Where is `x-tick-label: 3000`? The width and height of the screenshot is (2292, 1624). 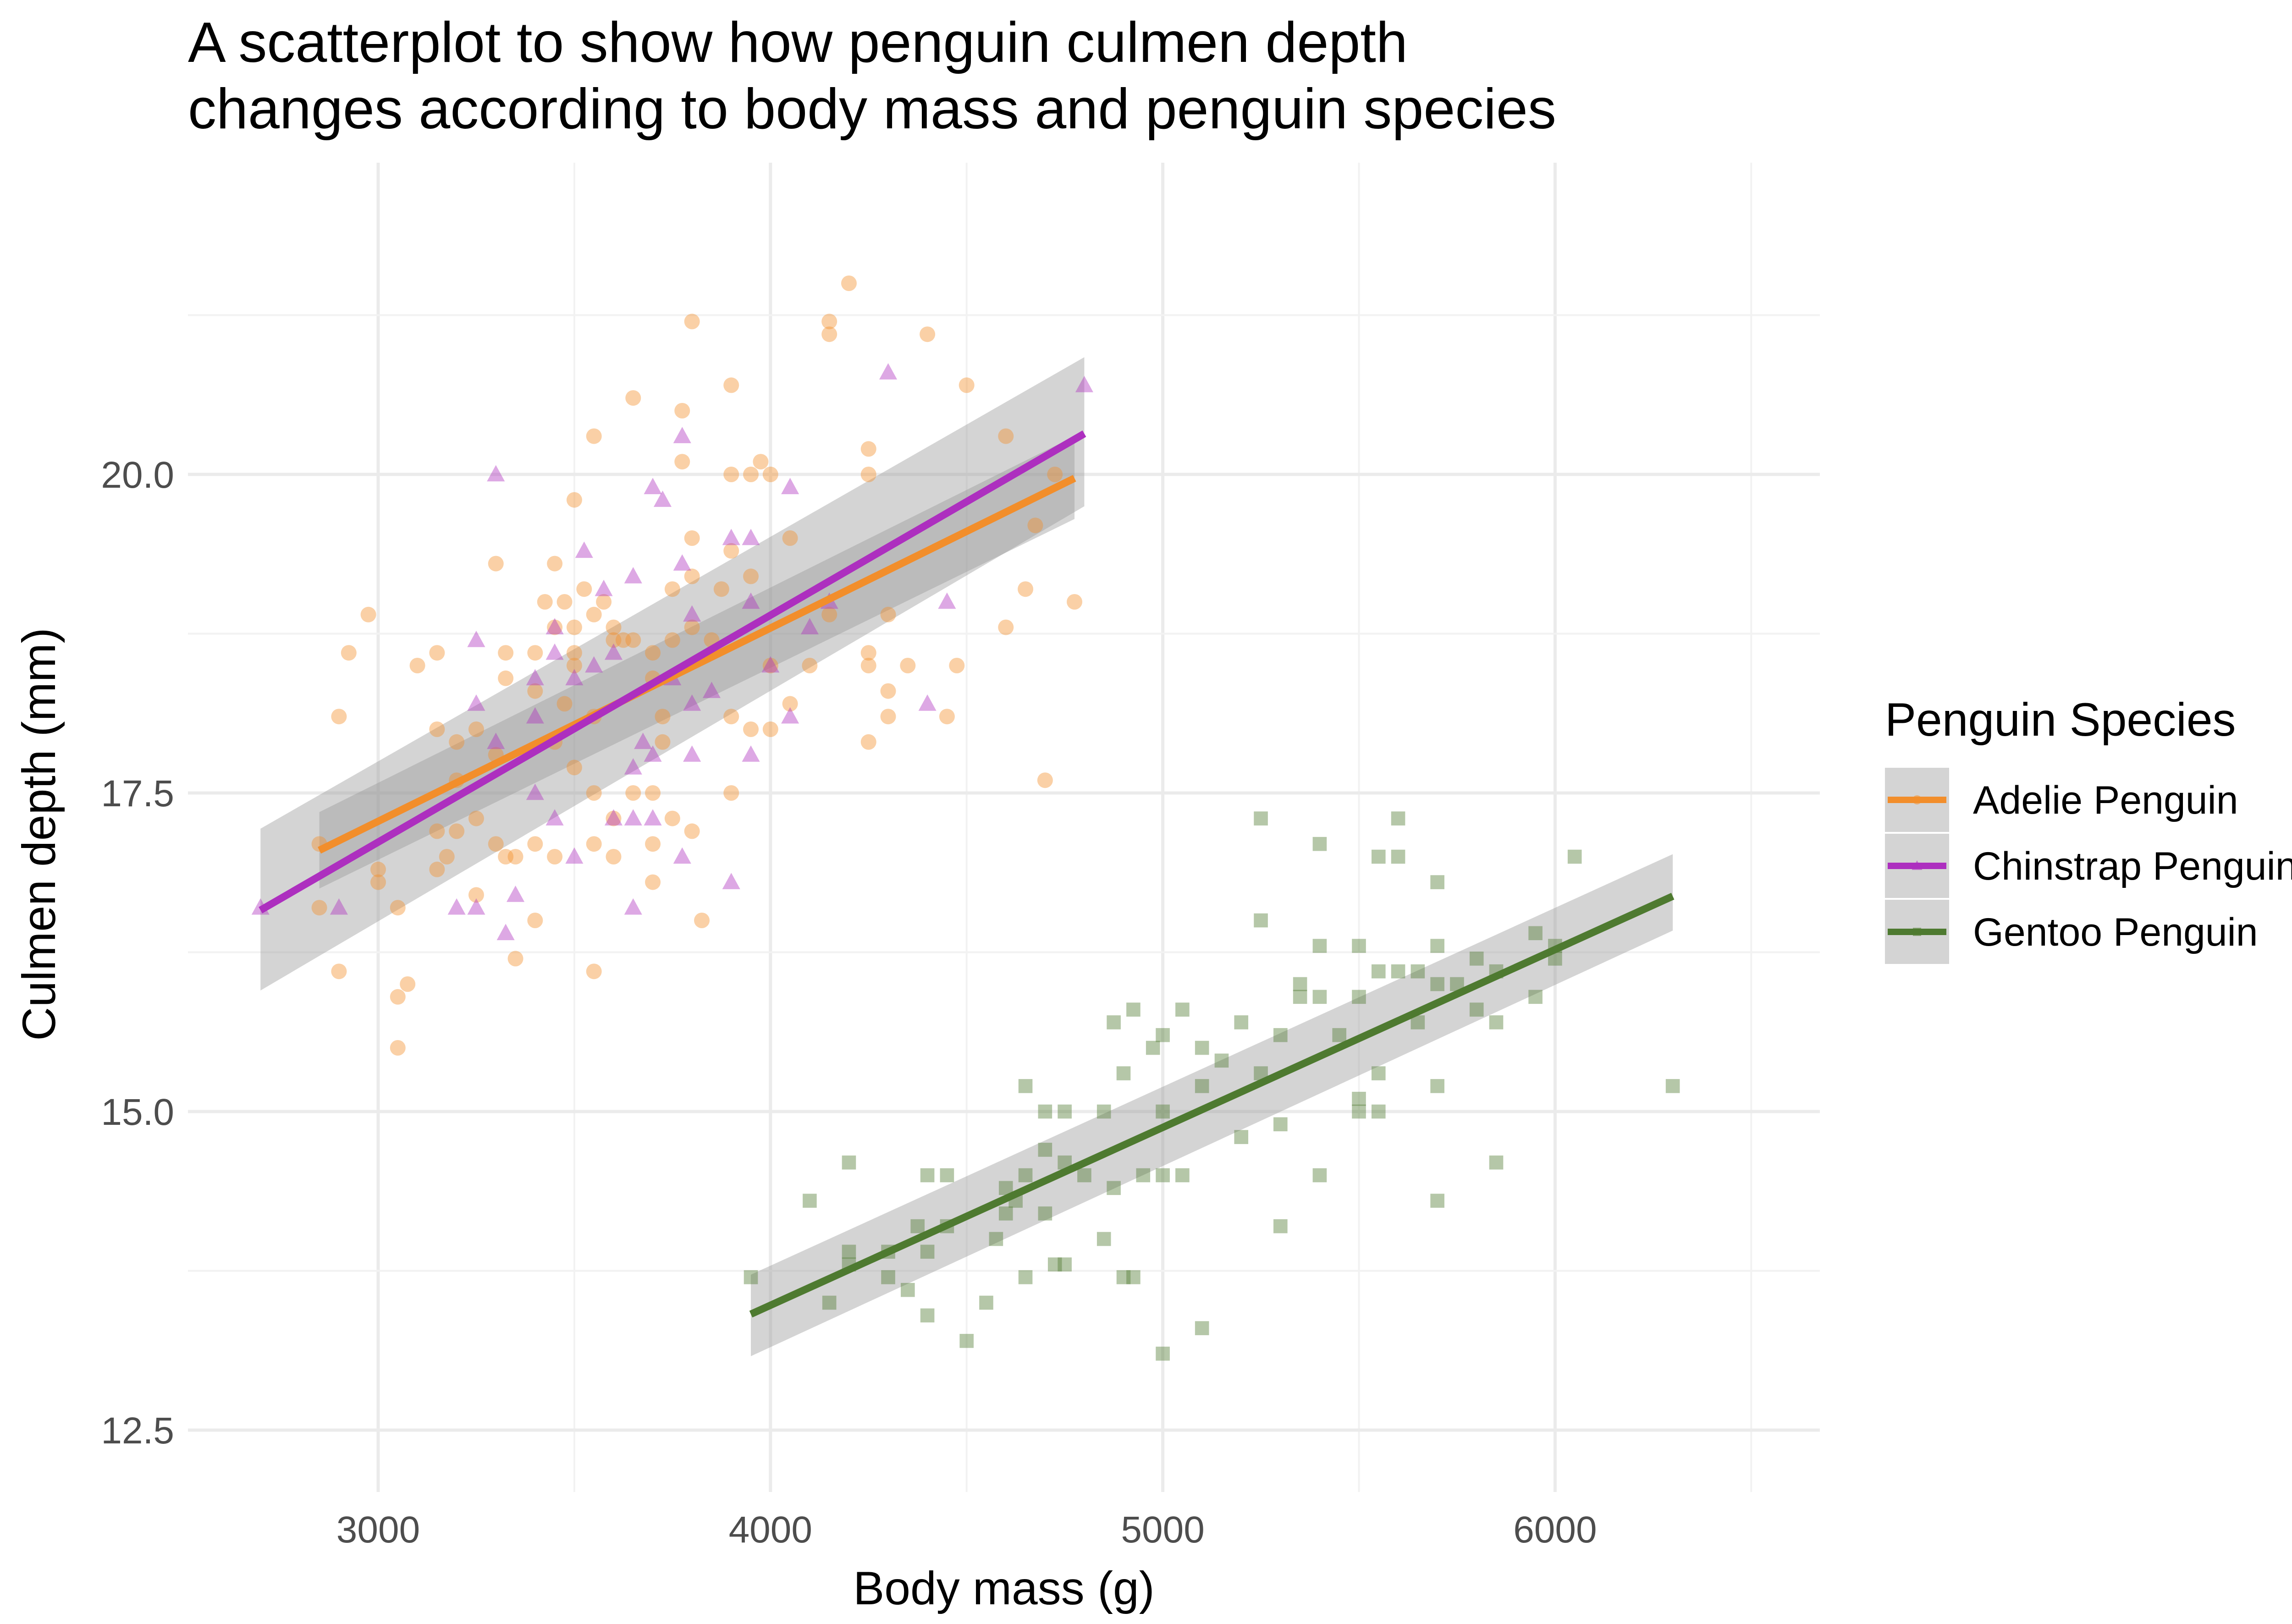 x-tick-label: 3000 is located at coordinates (378, 1530).